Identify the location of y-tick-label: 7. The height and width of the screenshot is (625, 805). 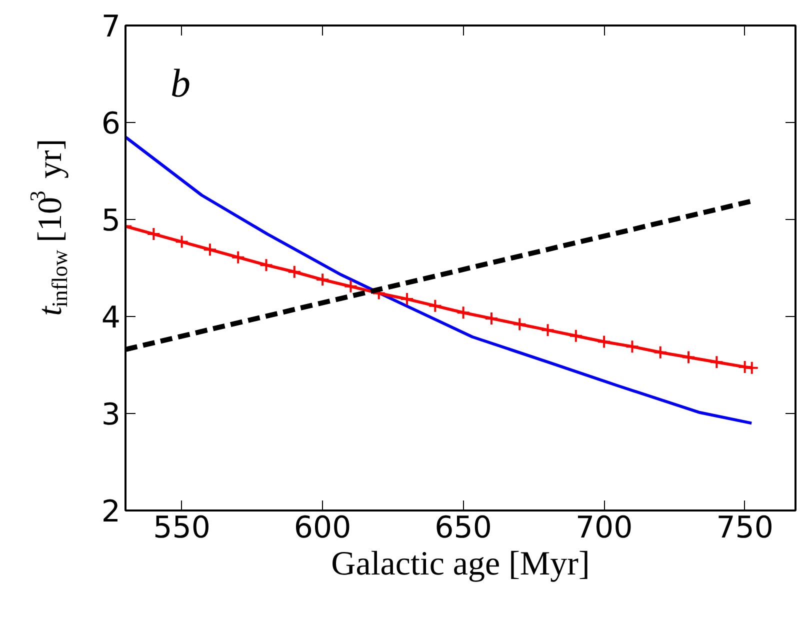
(111, 27).